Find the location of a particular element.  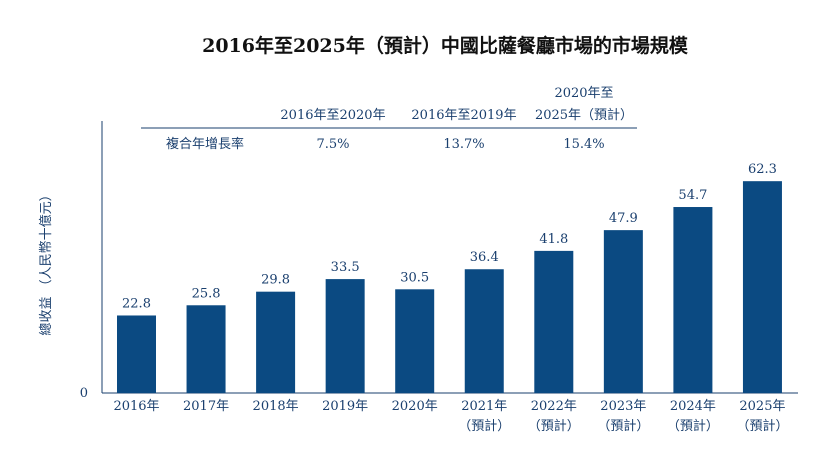

y-axis-label: 總收益 （人民幣十億元） is located at coordinates (46, 261).